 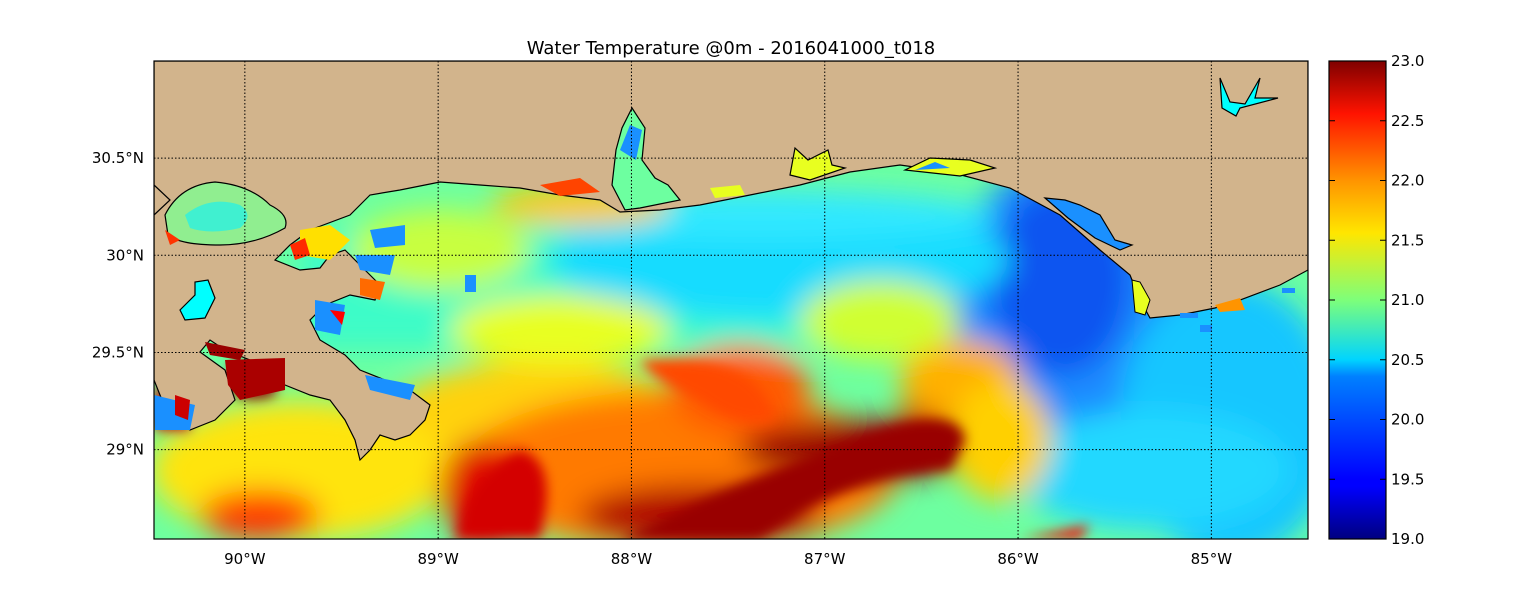 I want to click on colorbar-tick-label: 22.5, so click(x=1407, y=121).